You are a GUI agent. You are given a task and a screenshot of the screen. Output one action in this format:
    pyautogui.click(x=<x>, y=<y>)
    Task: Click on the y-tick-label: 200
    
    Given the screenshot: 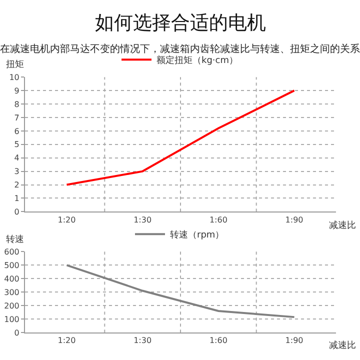 What is the action you would take?
    pyautogui.click(x=12, y=305)
    